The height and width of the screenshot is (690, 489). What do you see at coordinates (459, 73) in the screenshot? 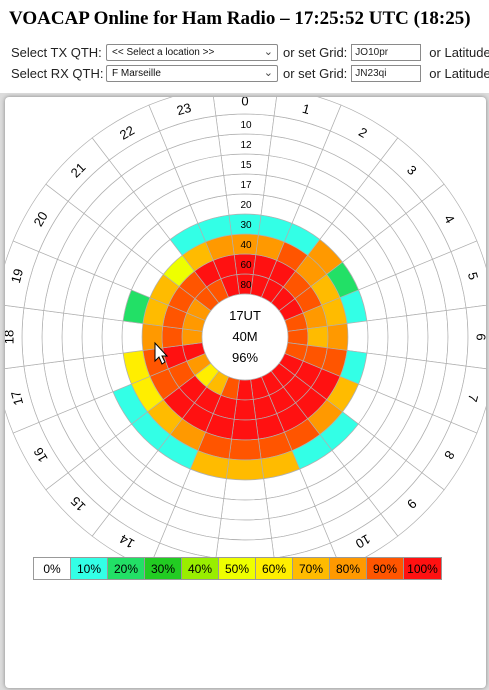
I see `rx-latitude-label: or Latitude` at bounding box center [459, 73].